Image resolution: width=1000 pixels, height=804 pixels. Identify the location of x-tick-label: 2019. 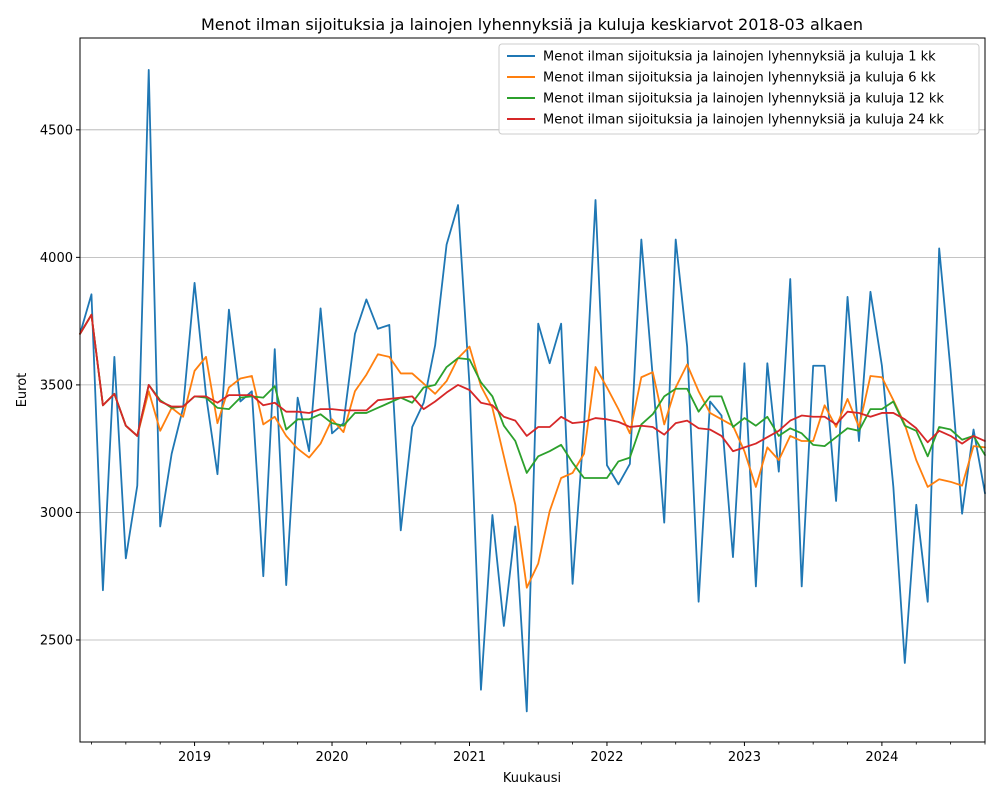
(194, 757).